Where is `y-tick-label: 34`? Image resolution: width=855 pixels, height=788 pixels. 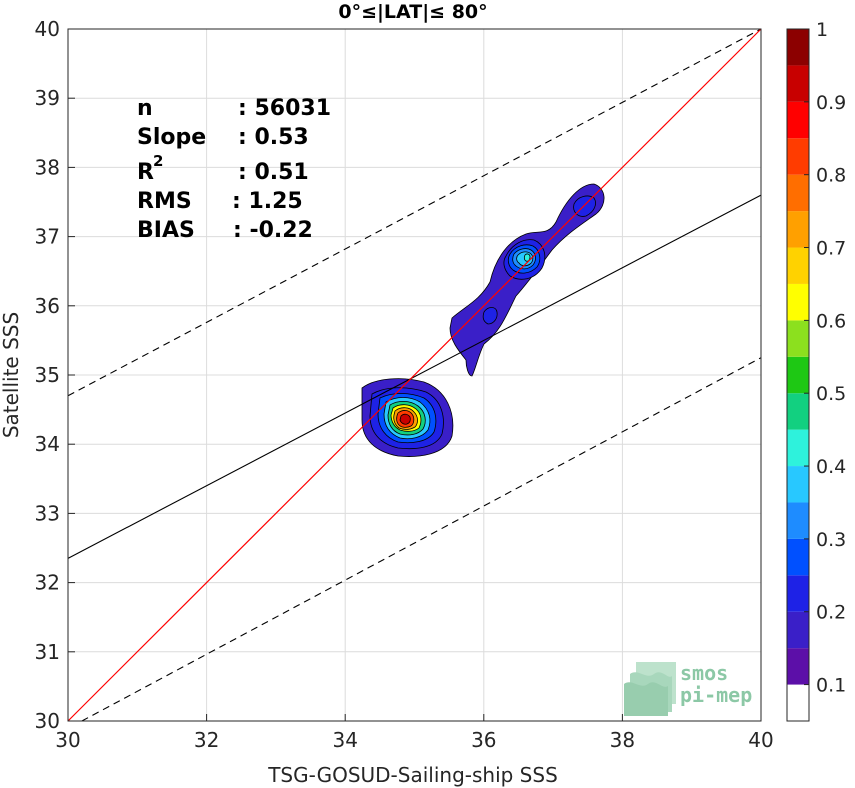 y-tick-label: 34 is located at coordinates (47, 444).